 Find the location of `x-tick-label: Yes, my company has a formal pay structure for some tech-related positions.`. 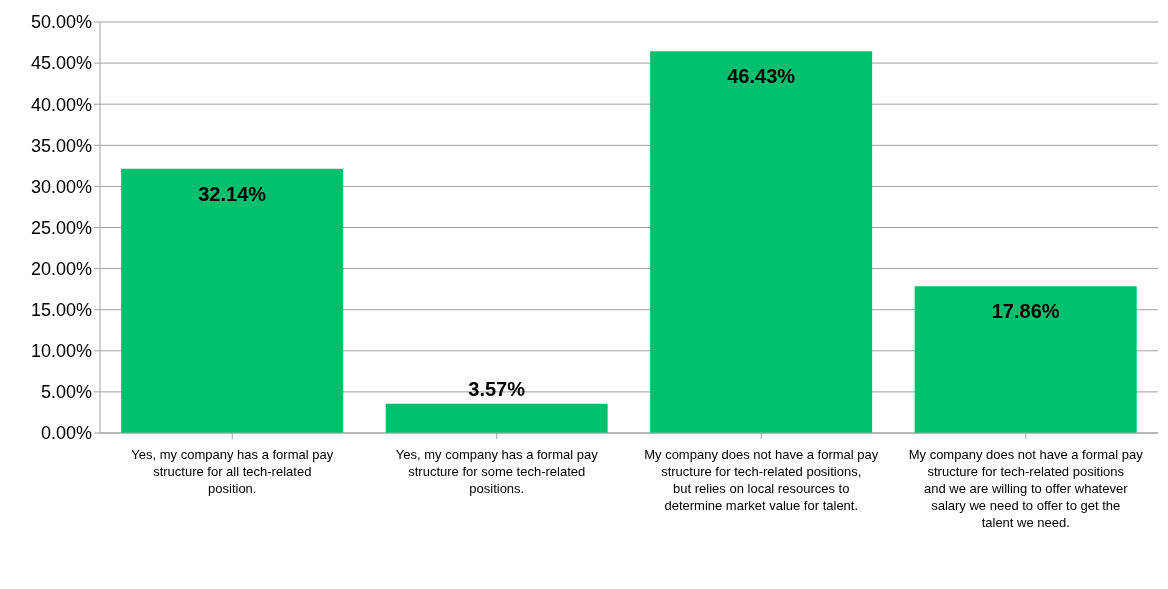

x-tick-label: Yes, my company has a formal pay structure for some tech-related positions. is located at coordinates (497, 471).